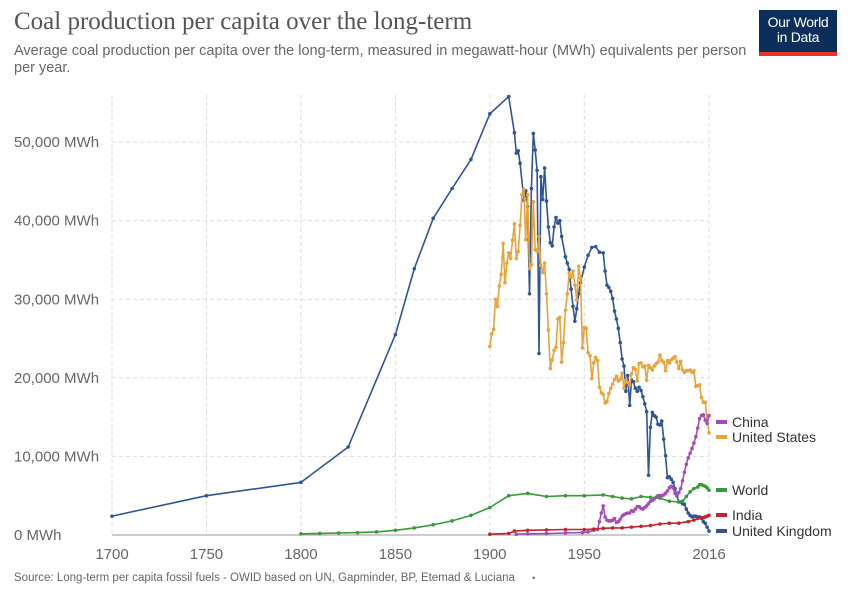  I want to click on series-china, so click(612, 474).